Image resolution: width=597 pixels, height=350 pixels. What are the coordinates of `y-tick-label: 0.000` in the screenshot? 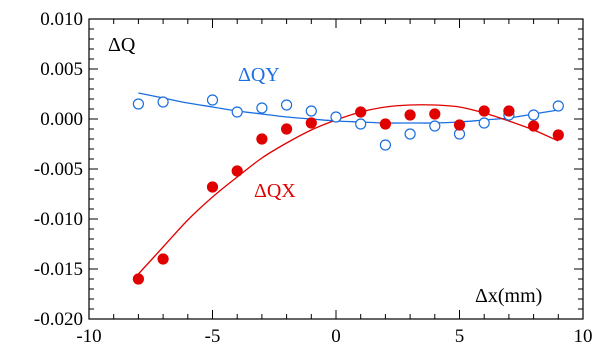 It's located at (61, 119).